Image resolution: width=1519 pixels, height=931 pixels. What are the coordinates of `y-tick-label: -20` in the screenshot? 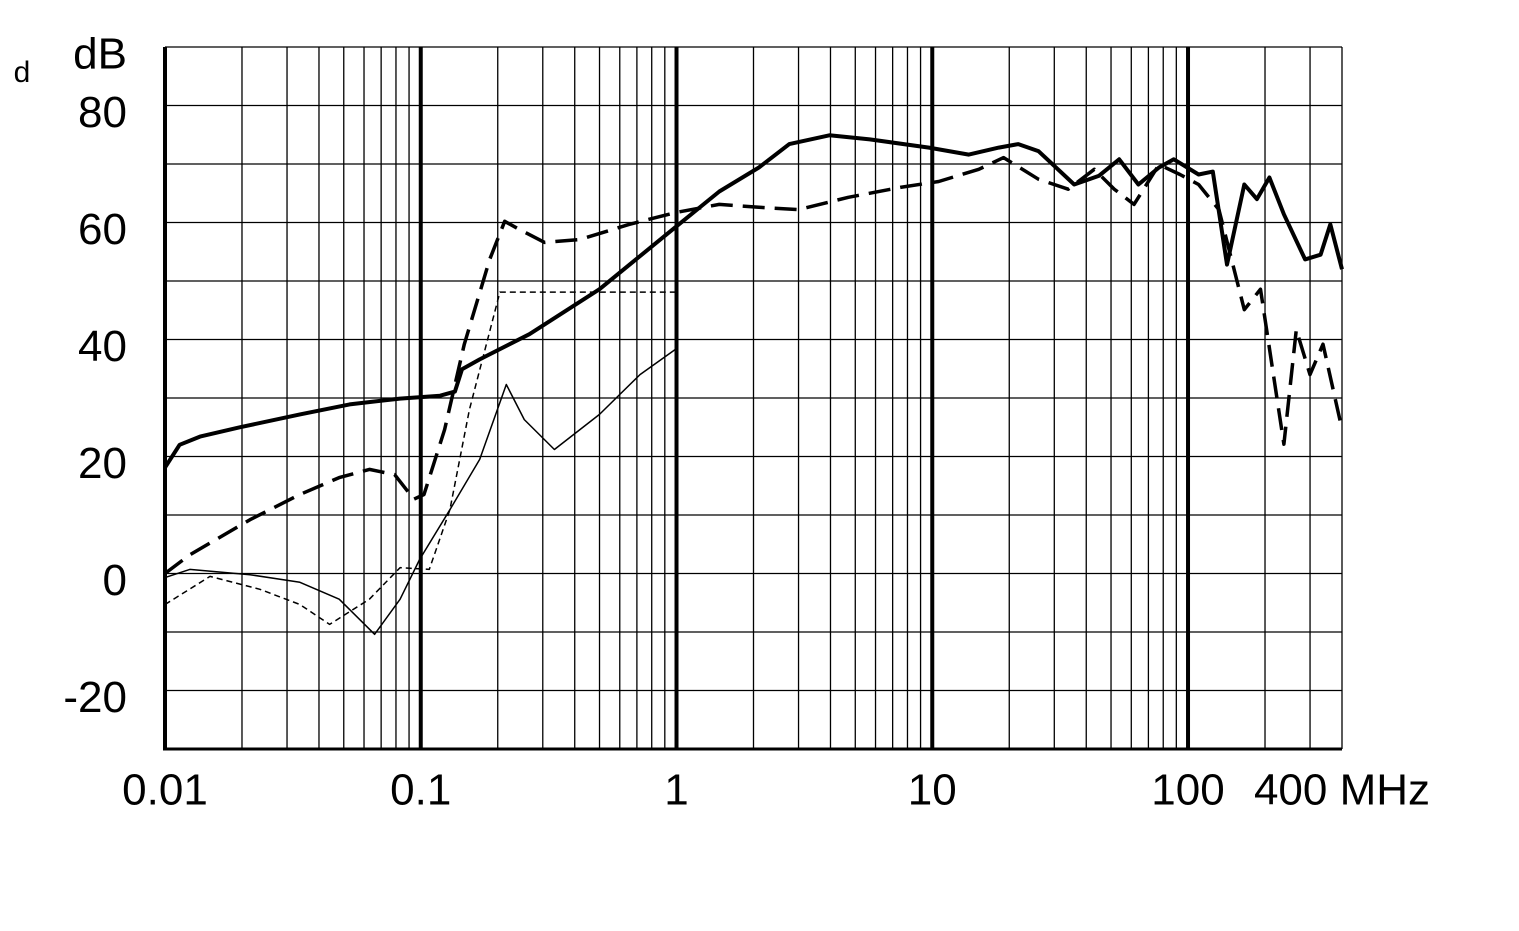 It's located at (95, 697).